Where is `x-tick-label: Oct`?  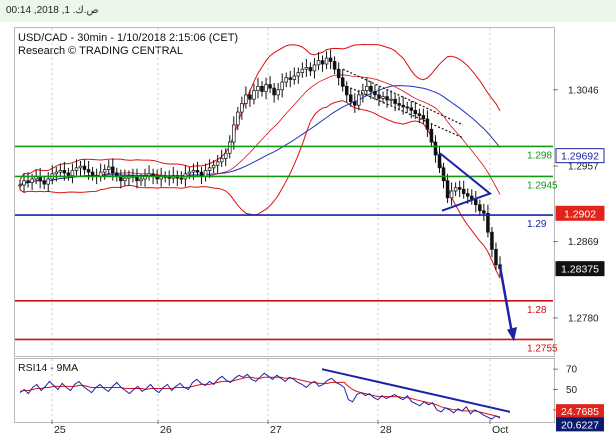
x-tick-label: Oct is located at coordinates (500, 430).